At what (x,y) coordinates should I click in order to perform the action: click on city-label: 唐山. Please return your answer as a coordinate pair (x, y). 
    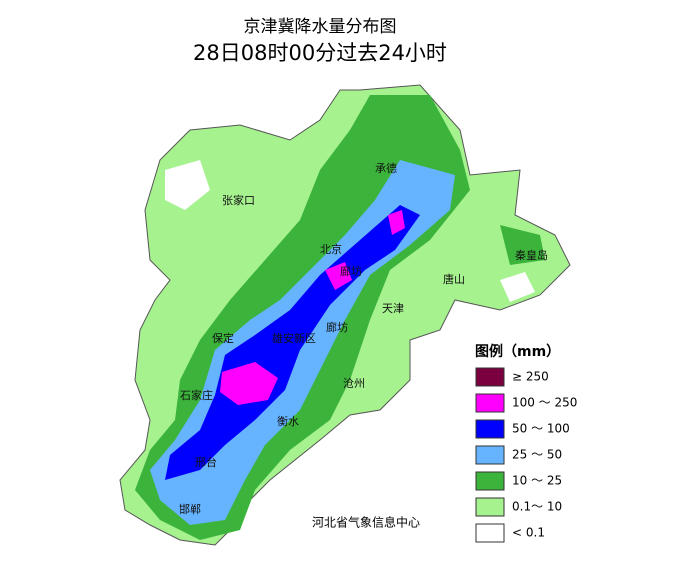
    Looking at the image, I should click on (454, 279).